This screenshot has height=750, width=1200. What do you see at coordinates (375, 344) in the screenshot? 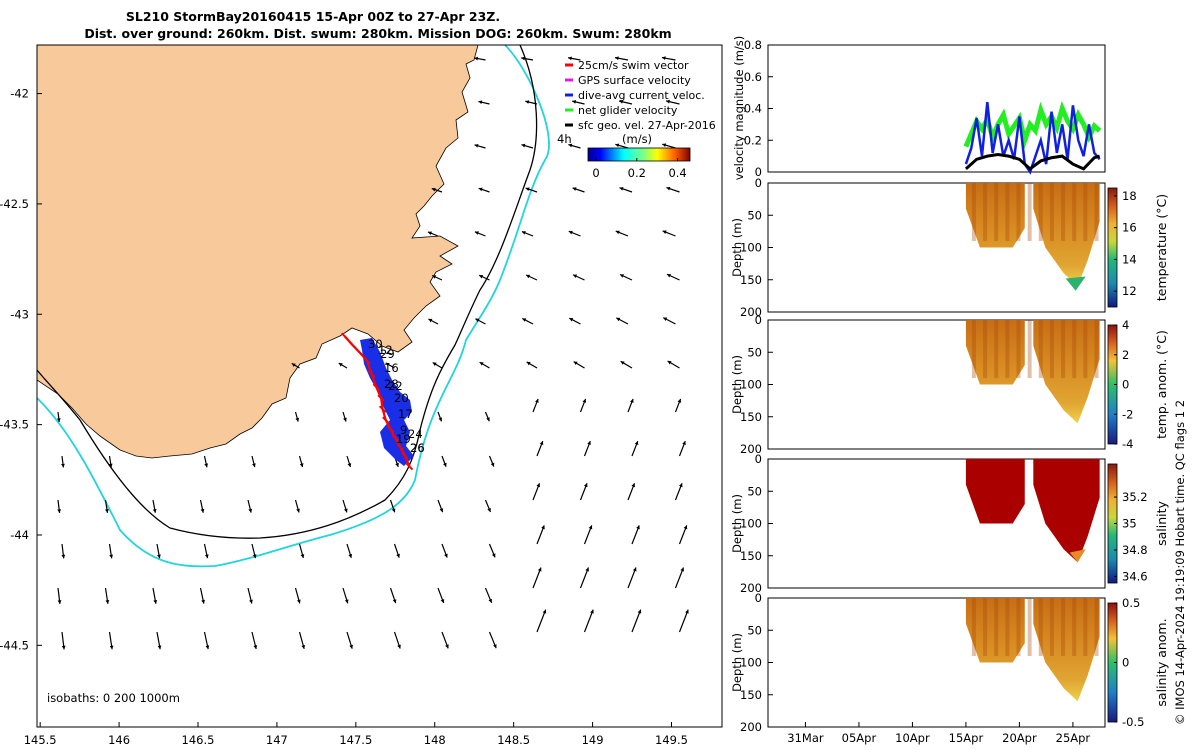
I see `track-day-label: 30` at bounding box center [375, 344].